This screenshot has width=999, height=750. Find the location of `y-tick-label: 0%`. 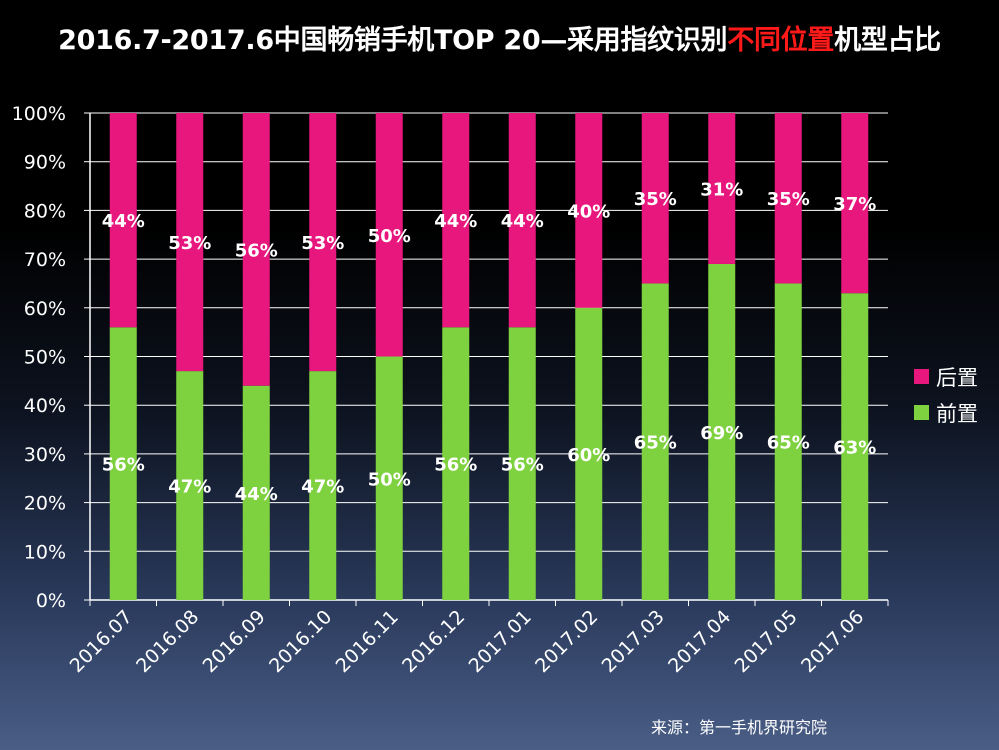

y-tick-label: 0% is located at coordinates (51, 601).